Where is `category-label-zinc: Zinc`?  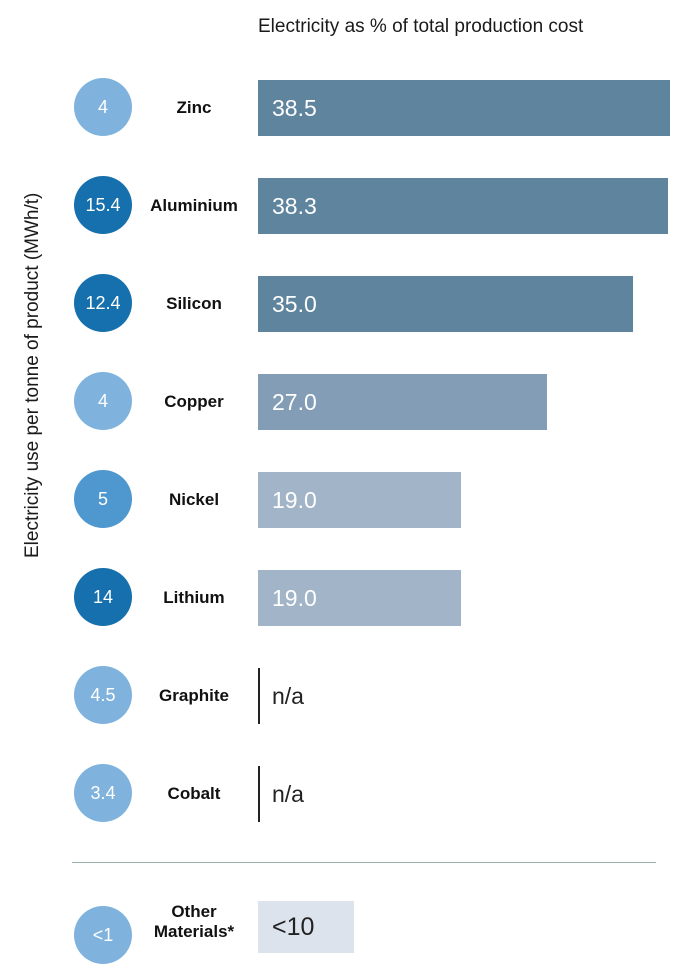
category-label-zinc: Zinc is located at coordinates (194, 107).